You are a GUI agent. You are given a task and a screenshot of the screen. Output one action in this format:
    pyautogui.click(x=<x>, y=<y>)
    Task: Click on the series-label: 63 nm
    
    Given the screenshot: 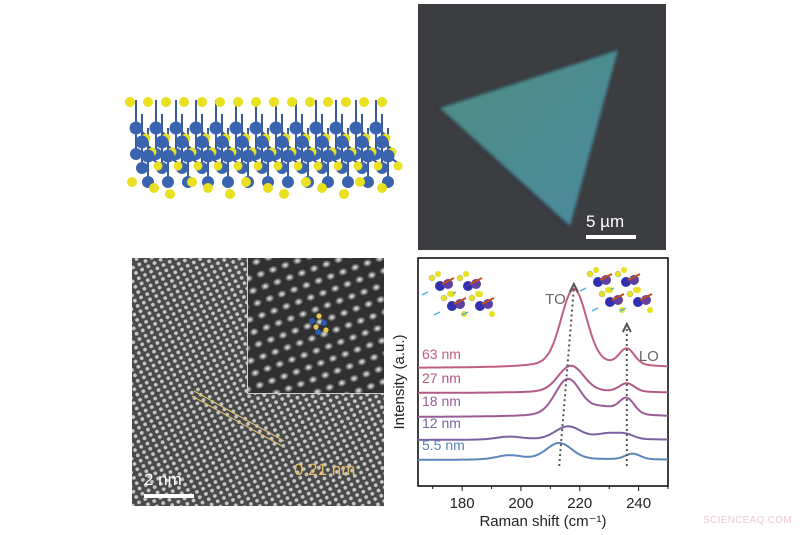 What is the action you would take?
    pyautogui.click(x=441, y=354)
    